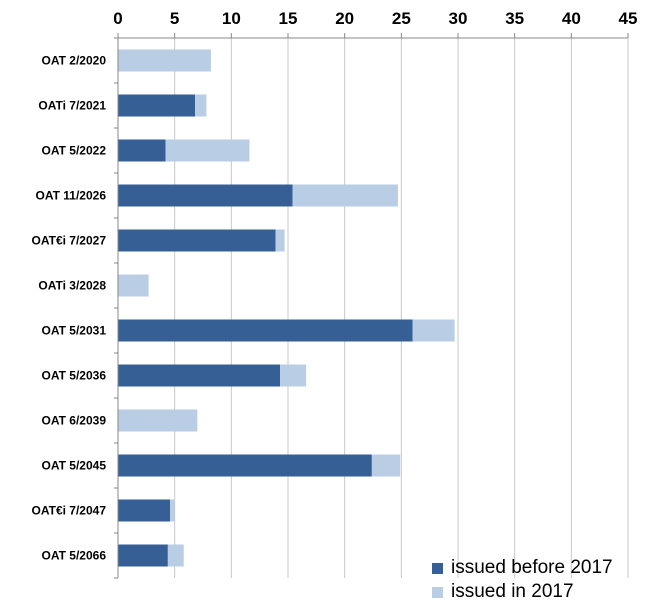 This screenshot has height=604, width=648. I want to click on category-label: OAT 11/2026, so click(71, 196).